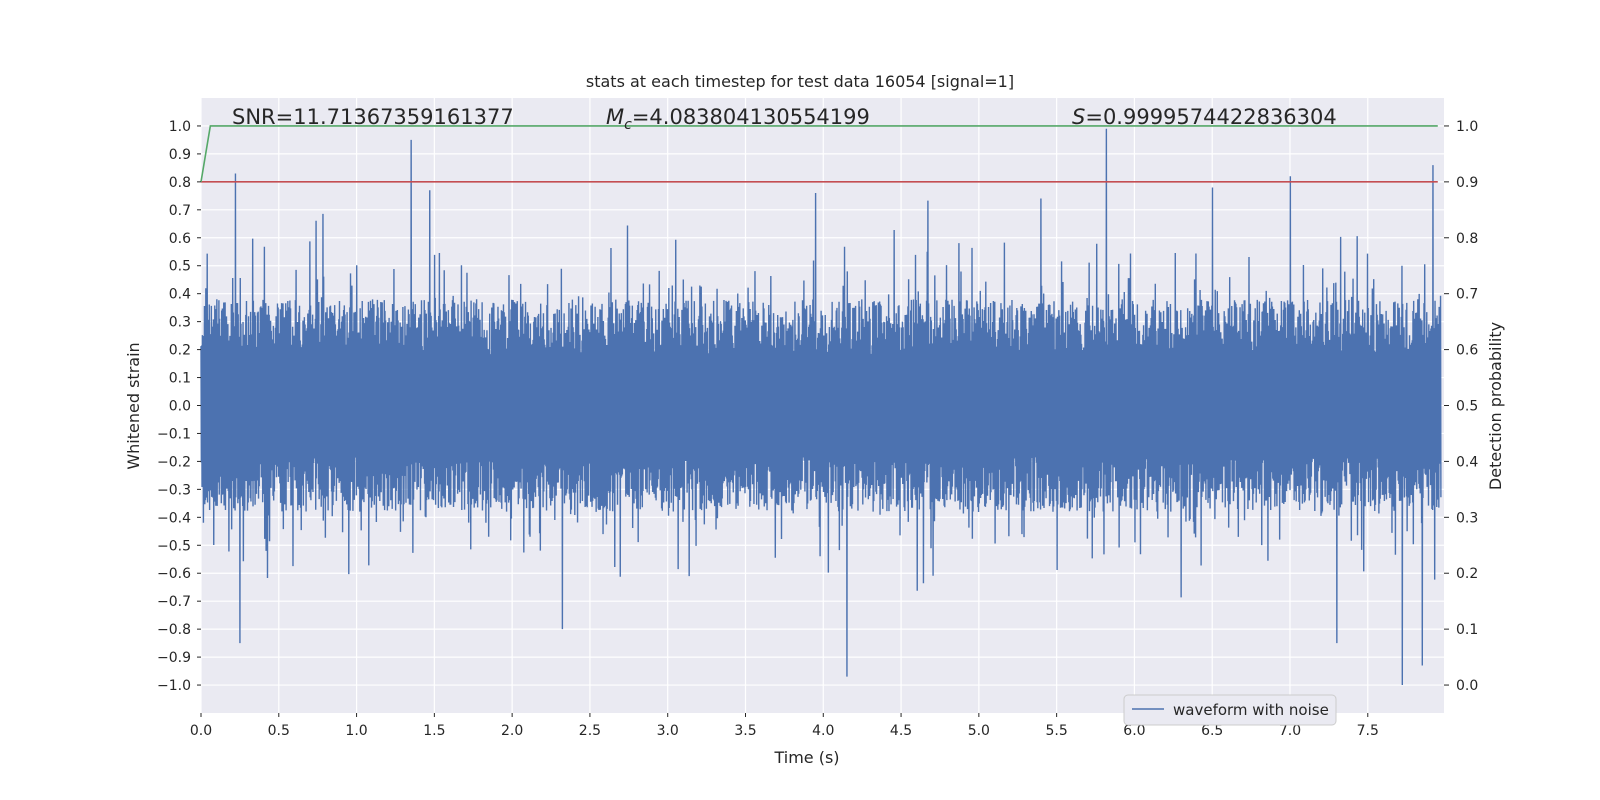  I want to click on detection-probability-series, so click(819, 153).